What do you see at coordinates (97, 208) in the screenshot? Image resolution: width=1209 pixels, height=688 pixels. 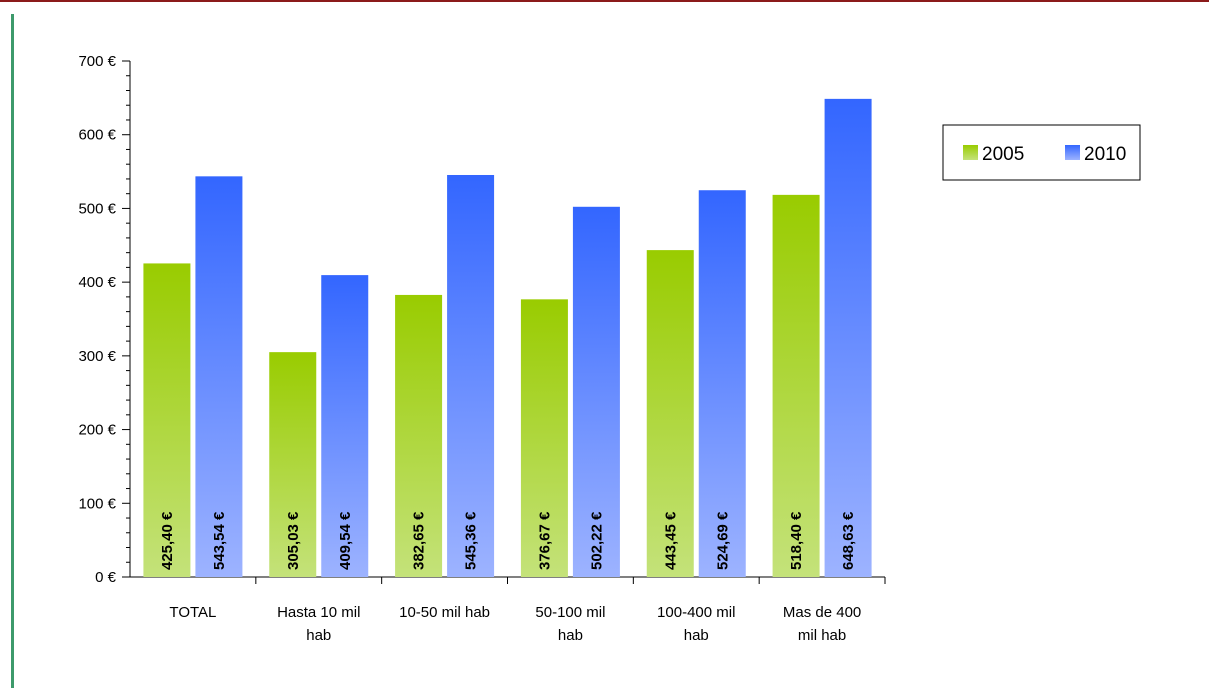 I see `y-tick-label: 500 €` at bounding box center [97, 208].